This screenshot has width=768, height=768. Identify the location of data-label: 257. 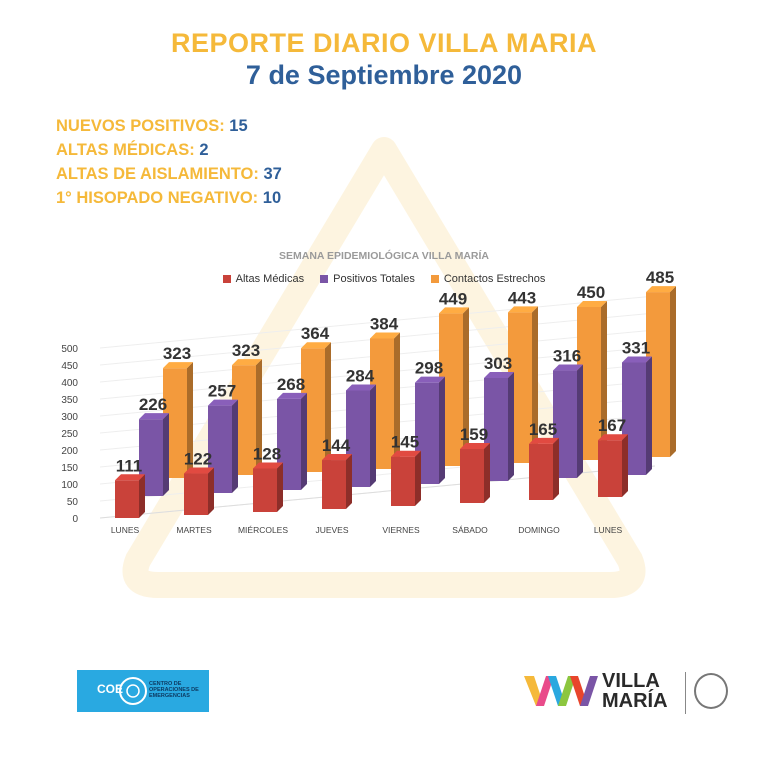
(222, 391).